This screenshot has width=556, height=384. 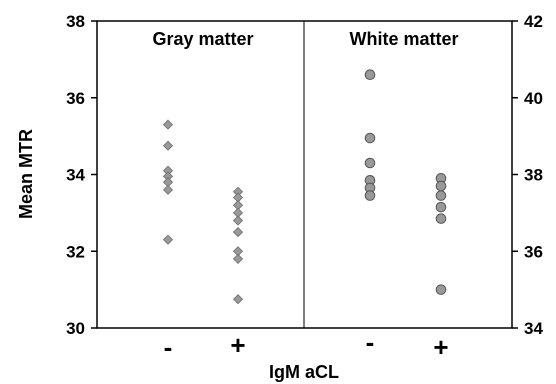 What do you see at coordinates (533, 328) in the screenshot?
I see `right-tick-label: 34` at bounding box center [533, 328].